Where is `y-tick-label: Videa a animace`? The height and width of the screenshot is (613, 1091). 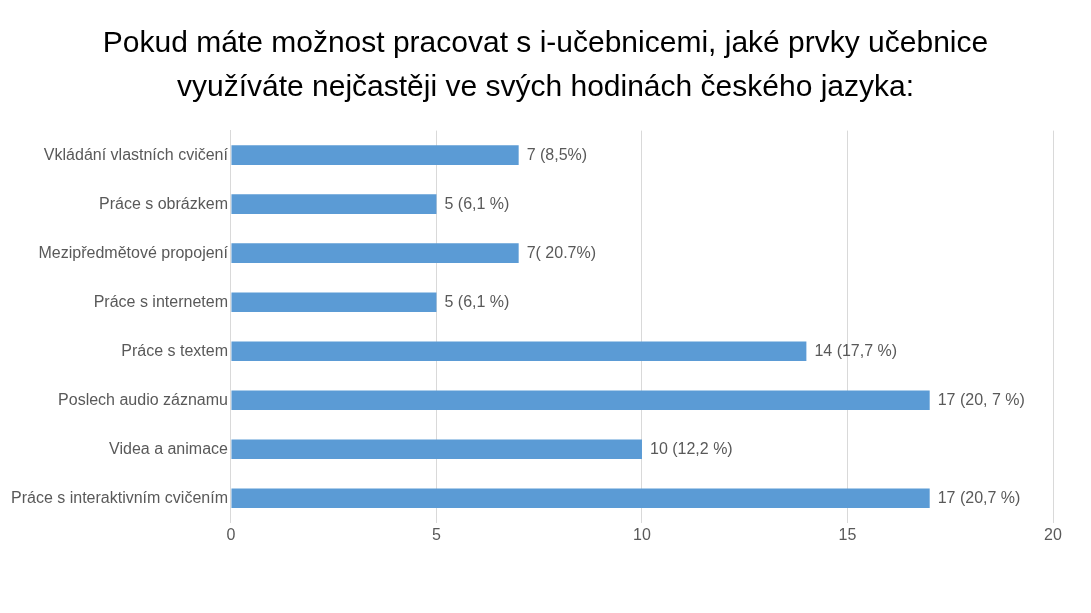 y-tick-label: Videa a animace is located at coordinates (169, 448).